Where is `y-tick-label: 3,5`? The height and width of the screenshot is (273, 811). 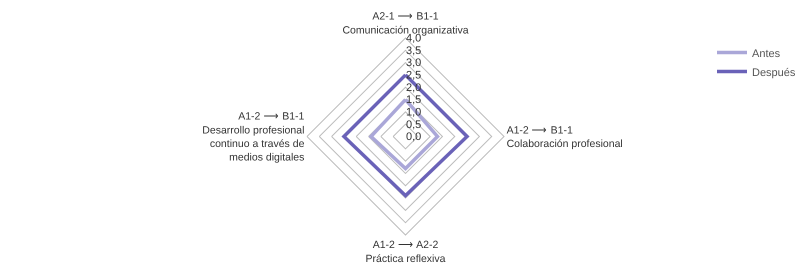
y-tick-label: 3,5 is located at coordinates (414, 50).